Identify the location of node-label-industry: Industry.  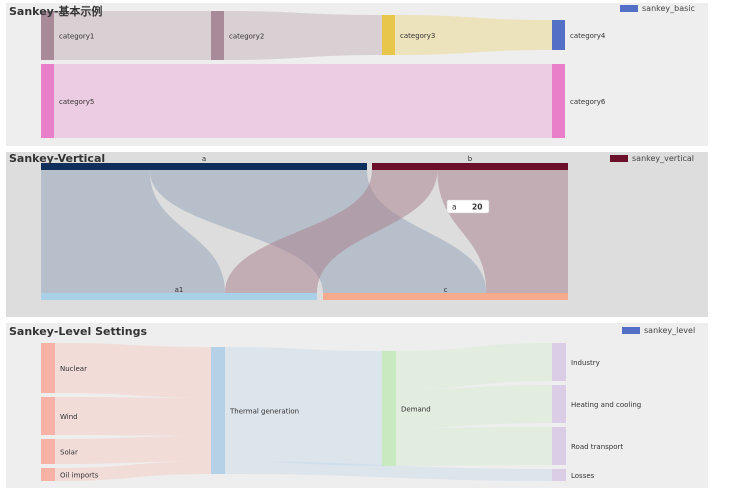
(585, 363).